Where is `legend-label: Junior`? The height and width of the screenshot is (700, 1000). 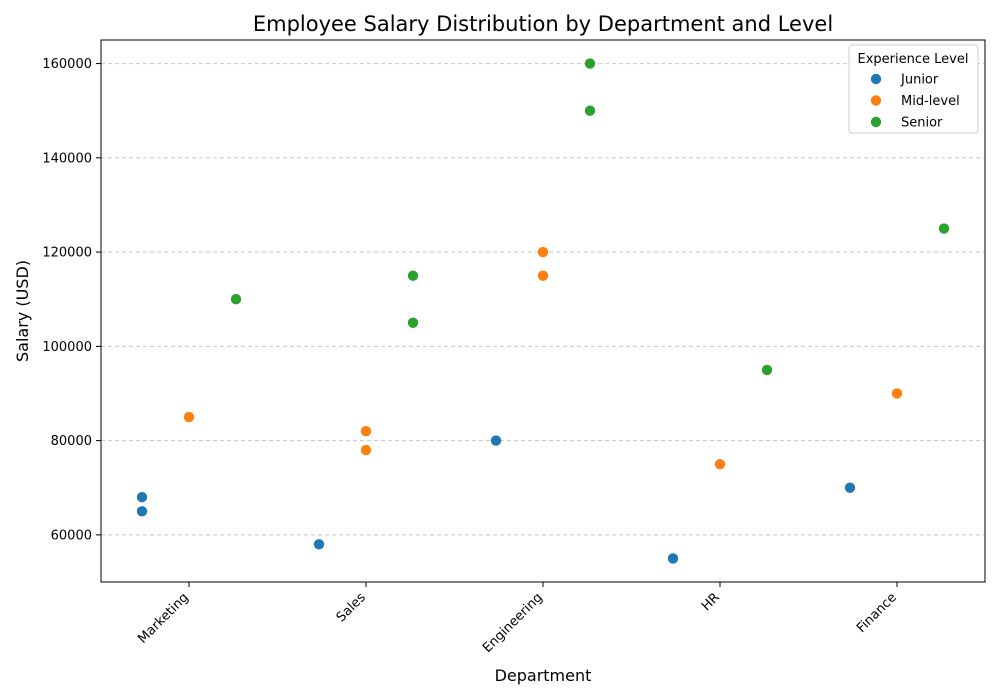
legend-label: Junior is located at coordinates (919, 80).